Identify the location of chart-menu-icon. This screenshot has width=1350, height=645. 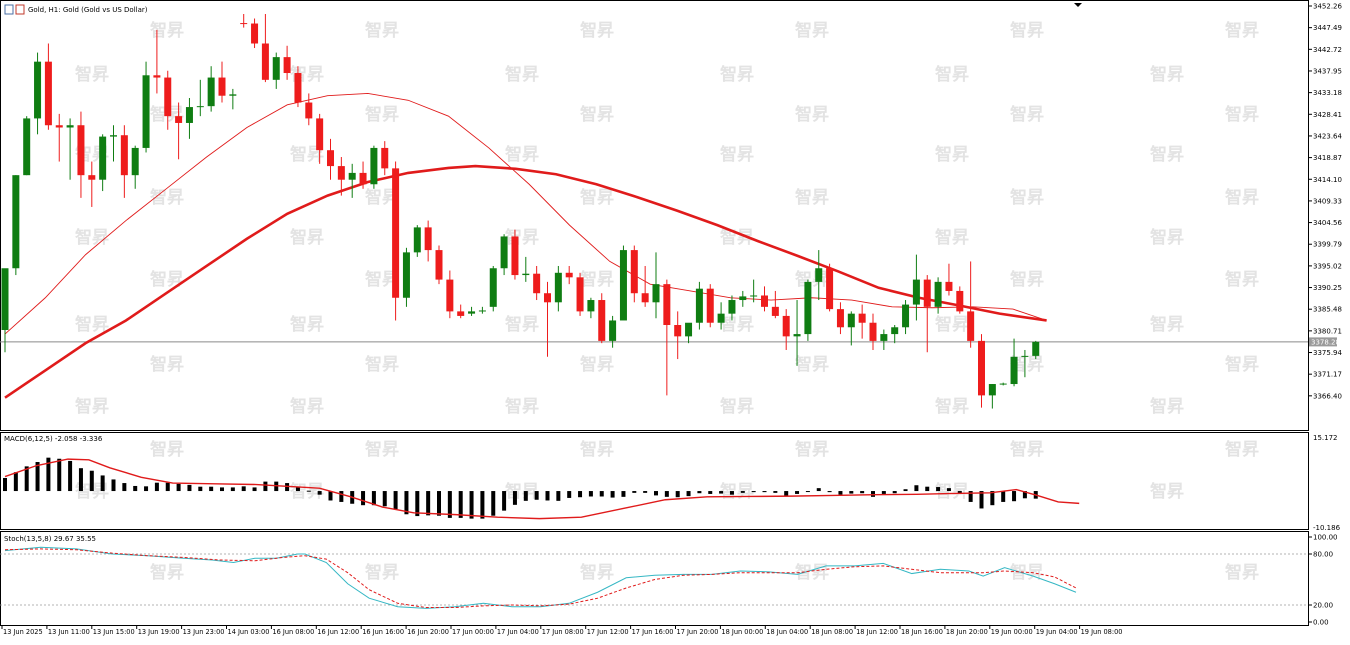
(20, 9).